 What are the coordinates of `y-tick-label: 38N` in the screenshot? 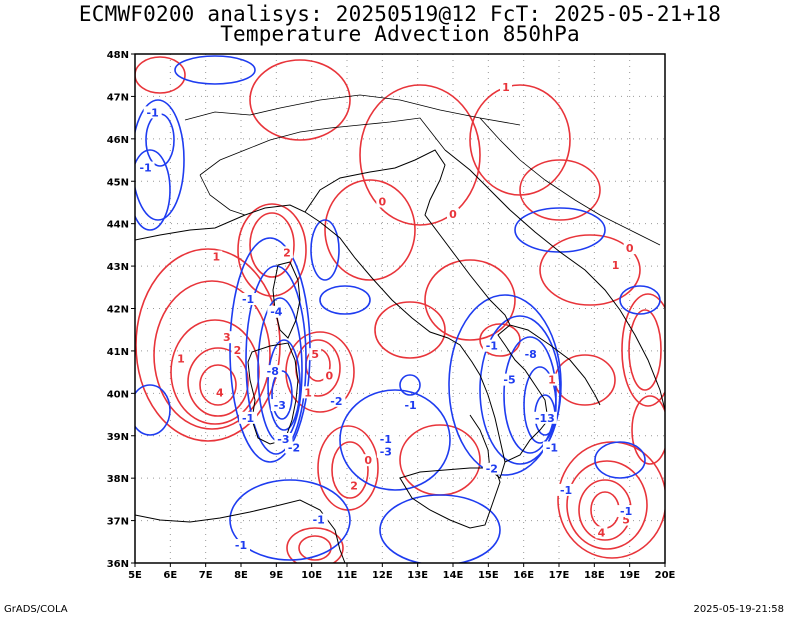 It's located at (118, 479).